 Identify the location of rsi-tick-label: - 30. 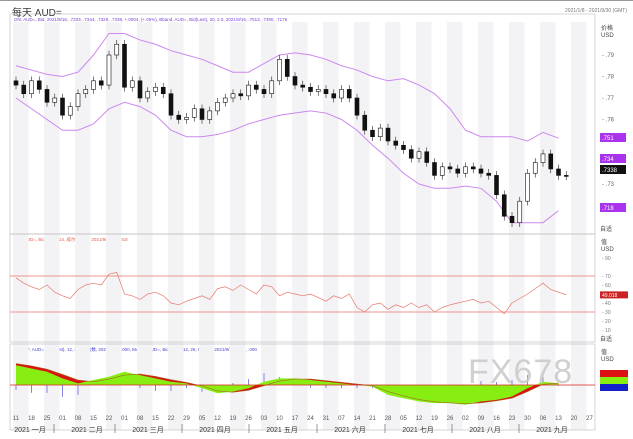
(606, 313).